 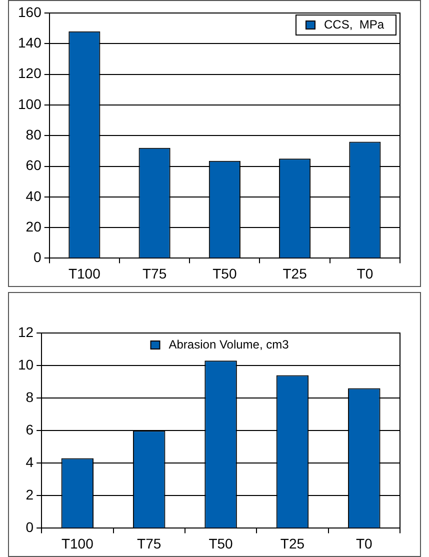 I want to click on y-tick-label: 60, so click(x=34, y=165).